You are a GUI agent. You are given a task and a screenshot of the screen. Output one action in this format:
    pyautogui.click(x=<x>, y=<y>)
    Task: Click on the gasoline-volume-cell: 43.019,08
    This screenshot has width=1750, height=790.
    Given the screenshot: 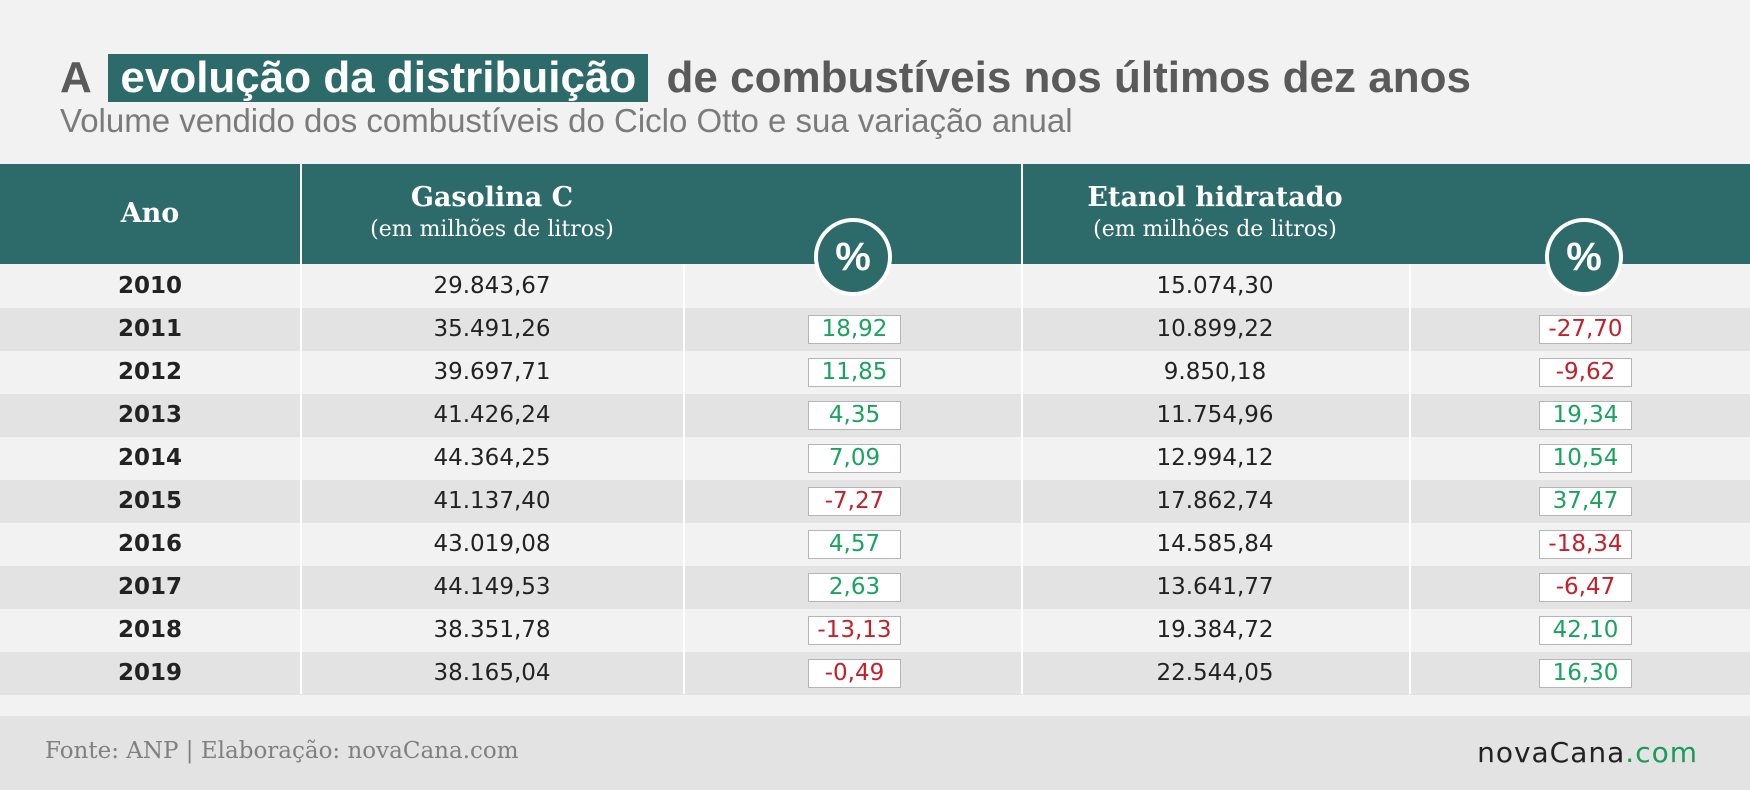 What is the action you would take?
    pyautogui.click(x=492, y=544)
    